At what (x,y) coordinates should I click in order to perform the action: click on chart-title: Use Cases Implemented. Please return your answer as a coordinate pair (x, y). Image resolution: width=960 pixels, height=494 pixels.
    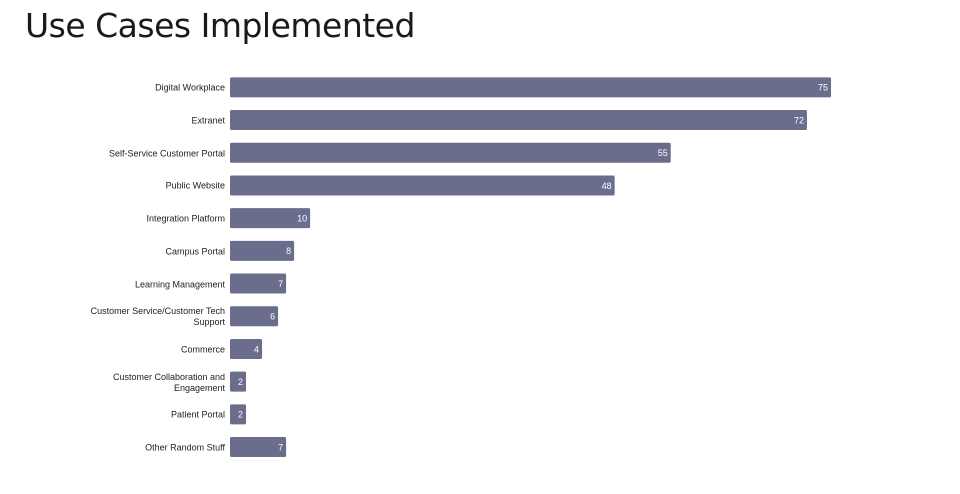
    Looking at the image, I should click on (220, 25).